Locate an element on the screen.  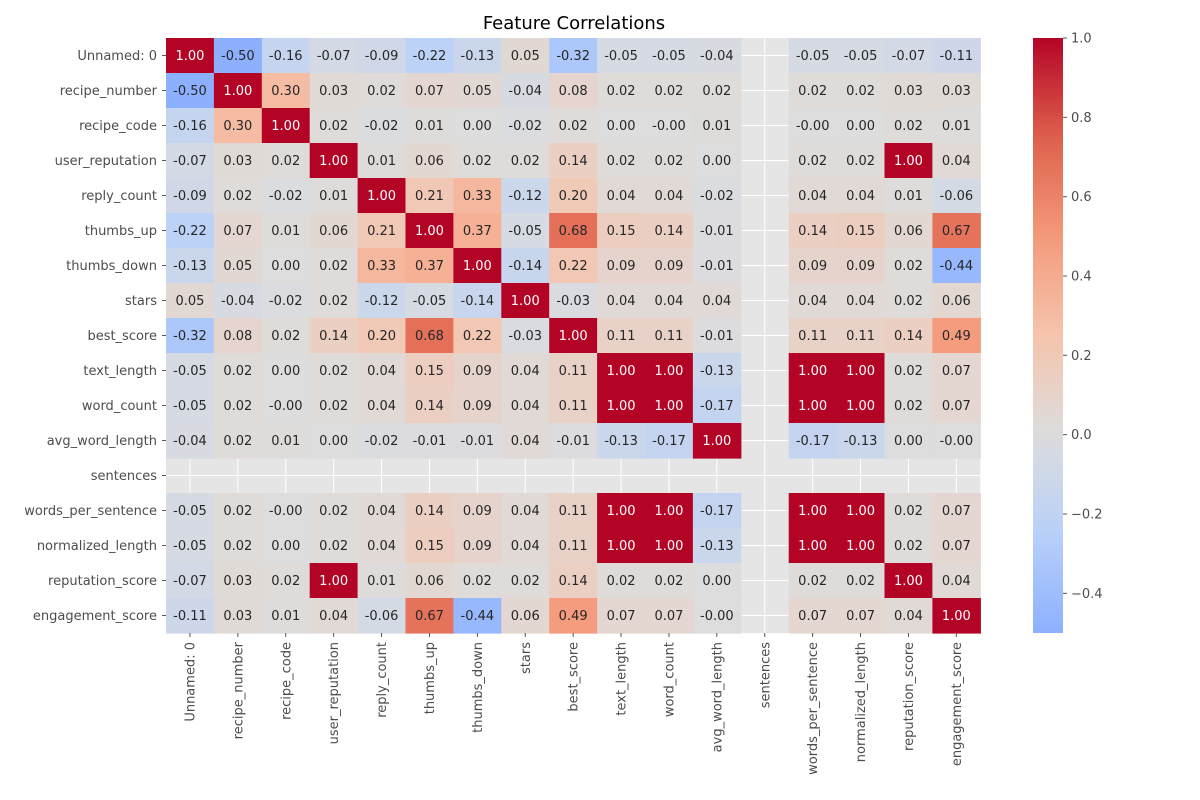
cell-value-label: 0.11 is located at coordinates (573, 406).